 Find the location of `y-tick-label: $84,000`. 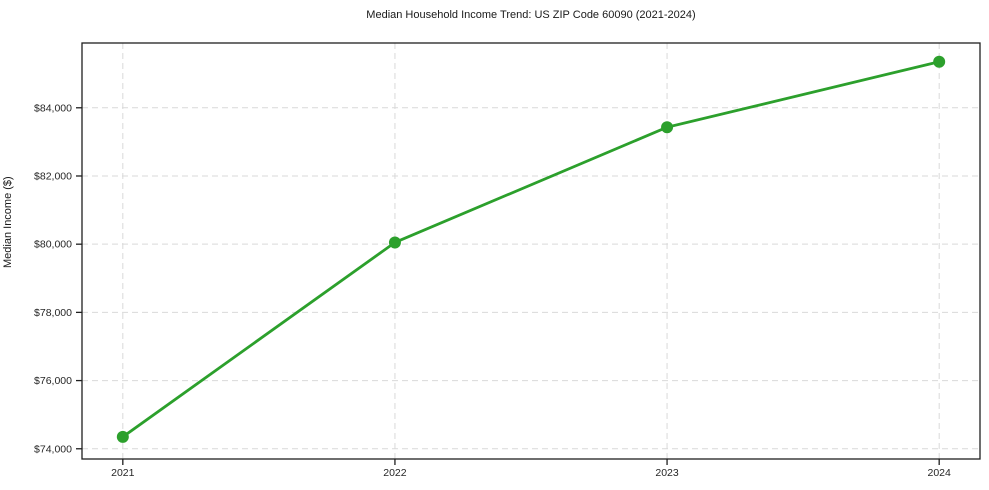

y-tick-label: $84,000 is located at coordinates (53, 108).